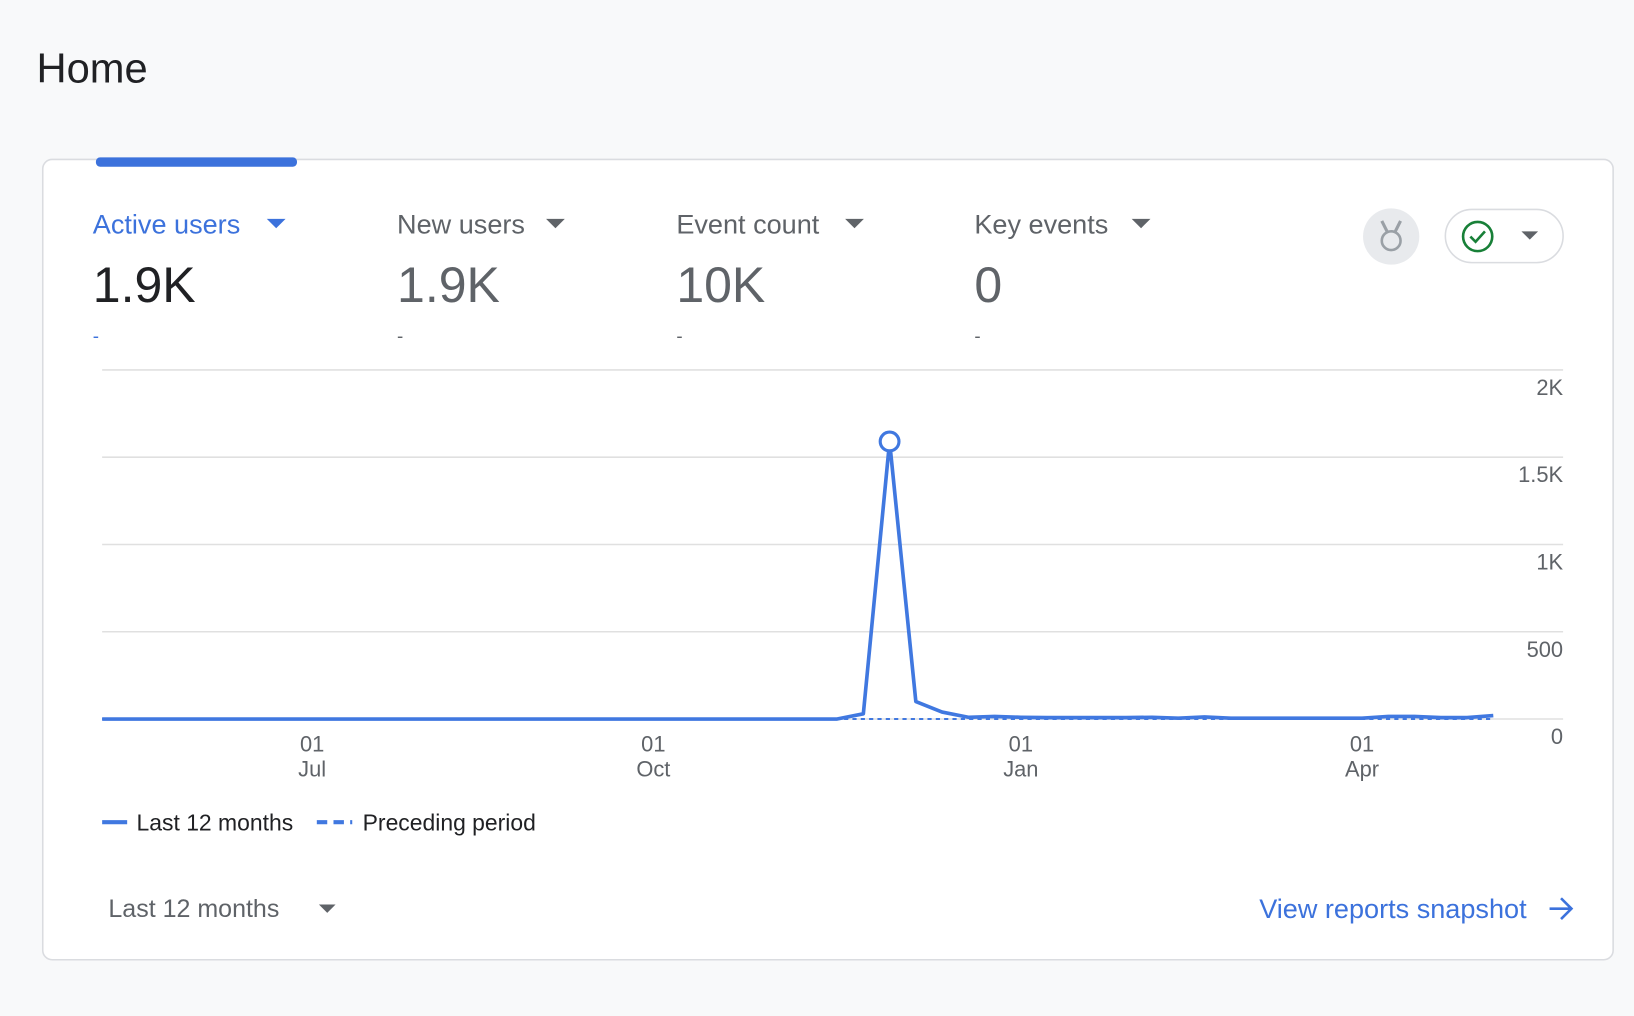 This screenshot has width=1634, height=1016. Describe the element at coordinates (653, 768) in the screenshot. I see `x-tick-label: Oct` at that location.